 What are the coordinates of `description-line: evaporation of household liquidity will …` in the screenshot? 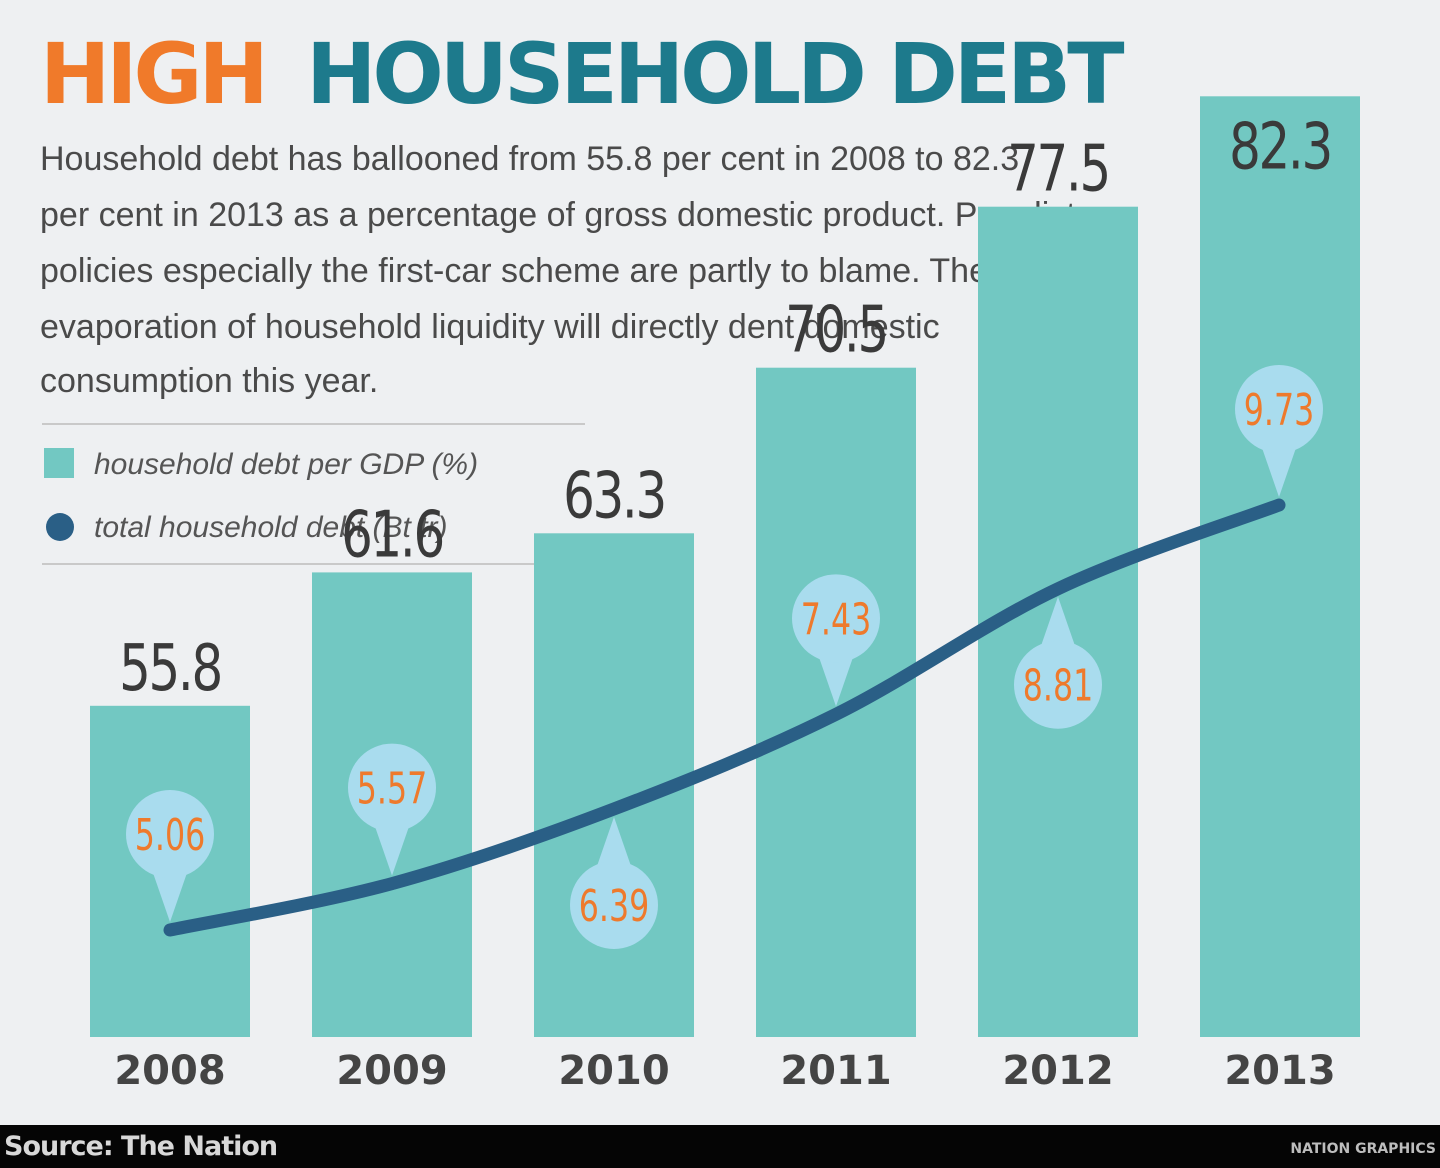 It's located at (490, 327).